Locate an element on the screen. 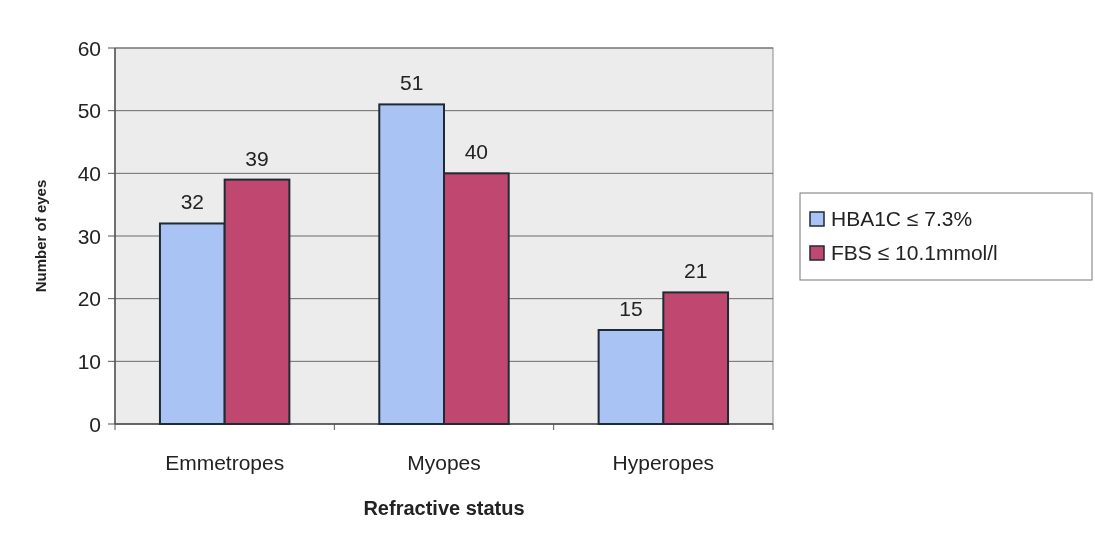 This screenshot has width=1095, height=556. y-axis-title: Number of eyes is located at coordinates (40, 236).